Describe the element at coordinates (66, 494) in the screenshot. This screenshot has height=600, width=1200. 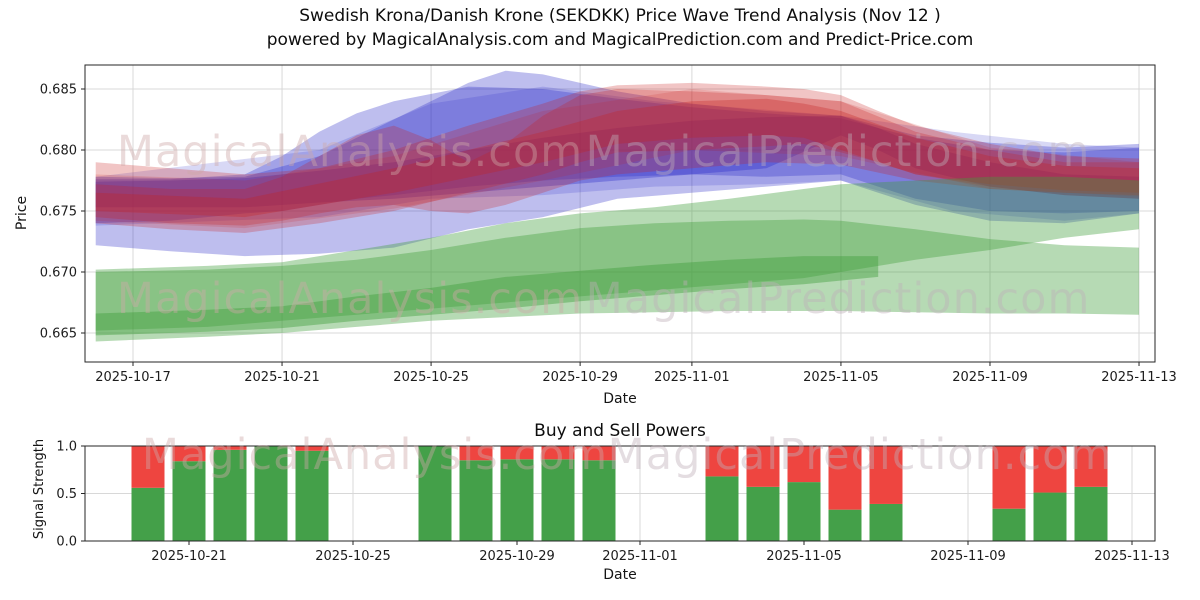
I see `bot-ytick-label-0.5: 0.5` at that location.